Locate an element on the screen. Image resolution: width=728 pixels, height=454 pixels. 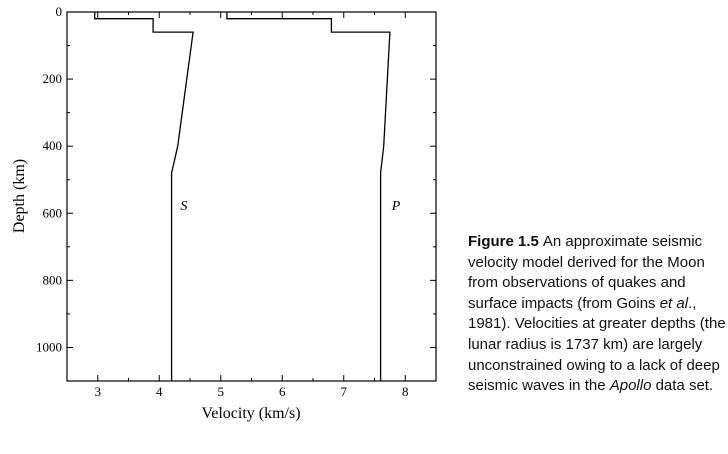
y-tick-label: 0 is located at coordinates (59, 11).